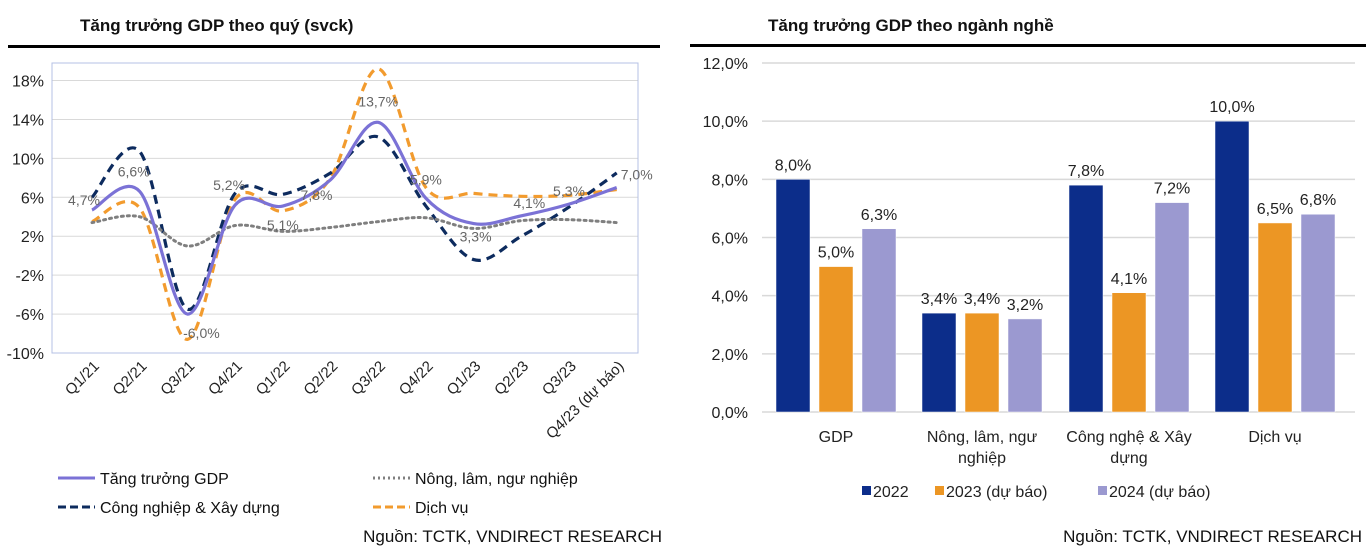 This screenshot has height=552, width=1369. What do you see at coordinates (982, 437) in the screenshot?
I see `x-category-label: Nông, lâm, ngư` at bounding box center [982, 437].